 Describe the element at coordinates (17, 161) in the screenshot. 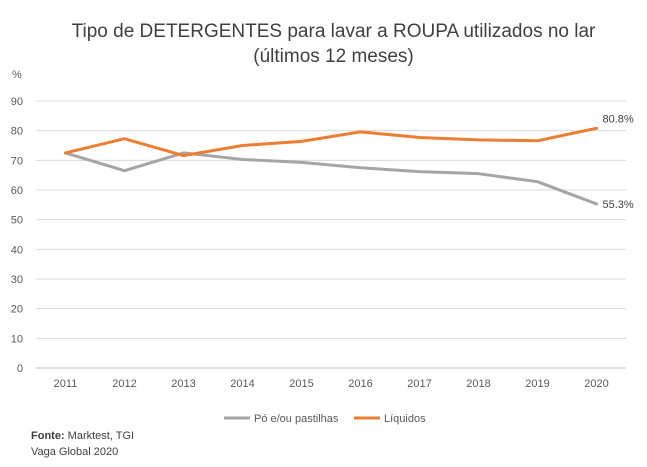

I see `y-tick-label: 70` at that location.